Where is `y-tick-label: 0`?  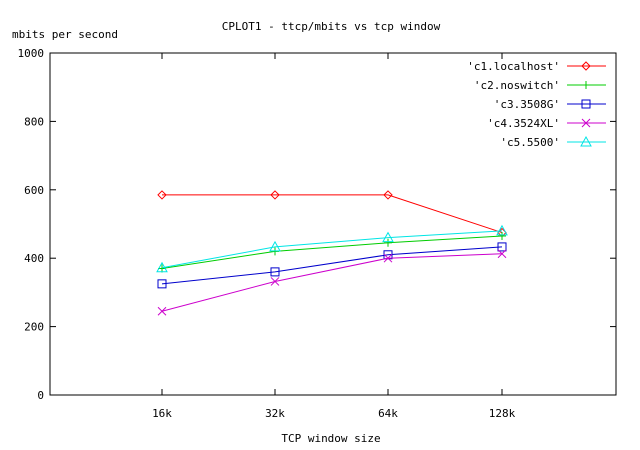
y-tick-label: 0 is located at coordinates (40, 395).